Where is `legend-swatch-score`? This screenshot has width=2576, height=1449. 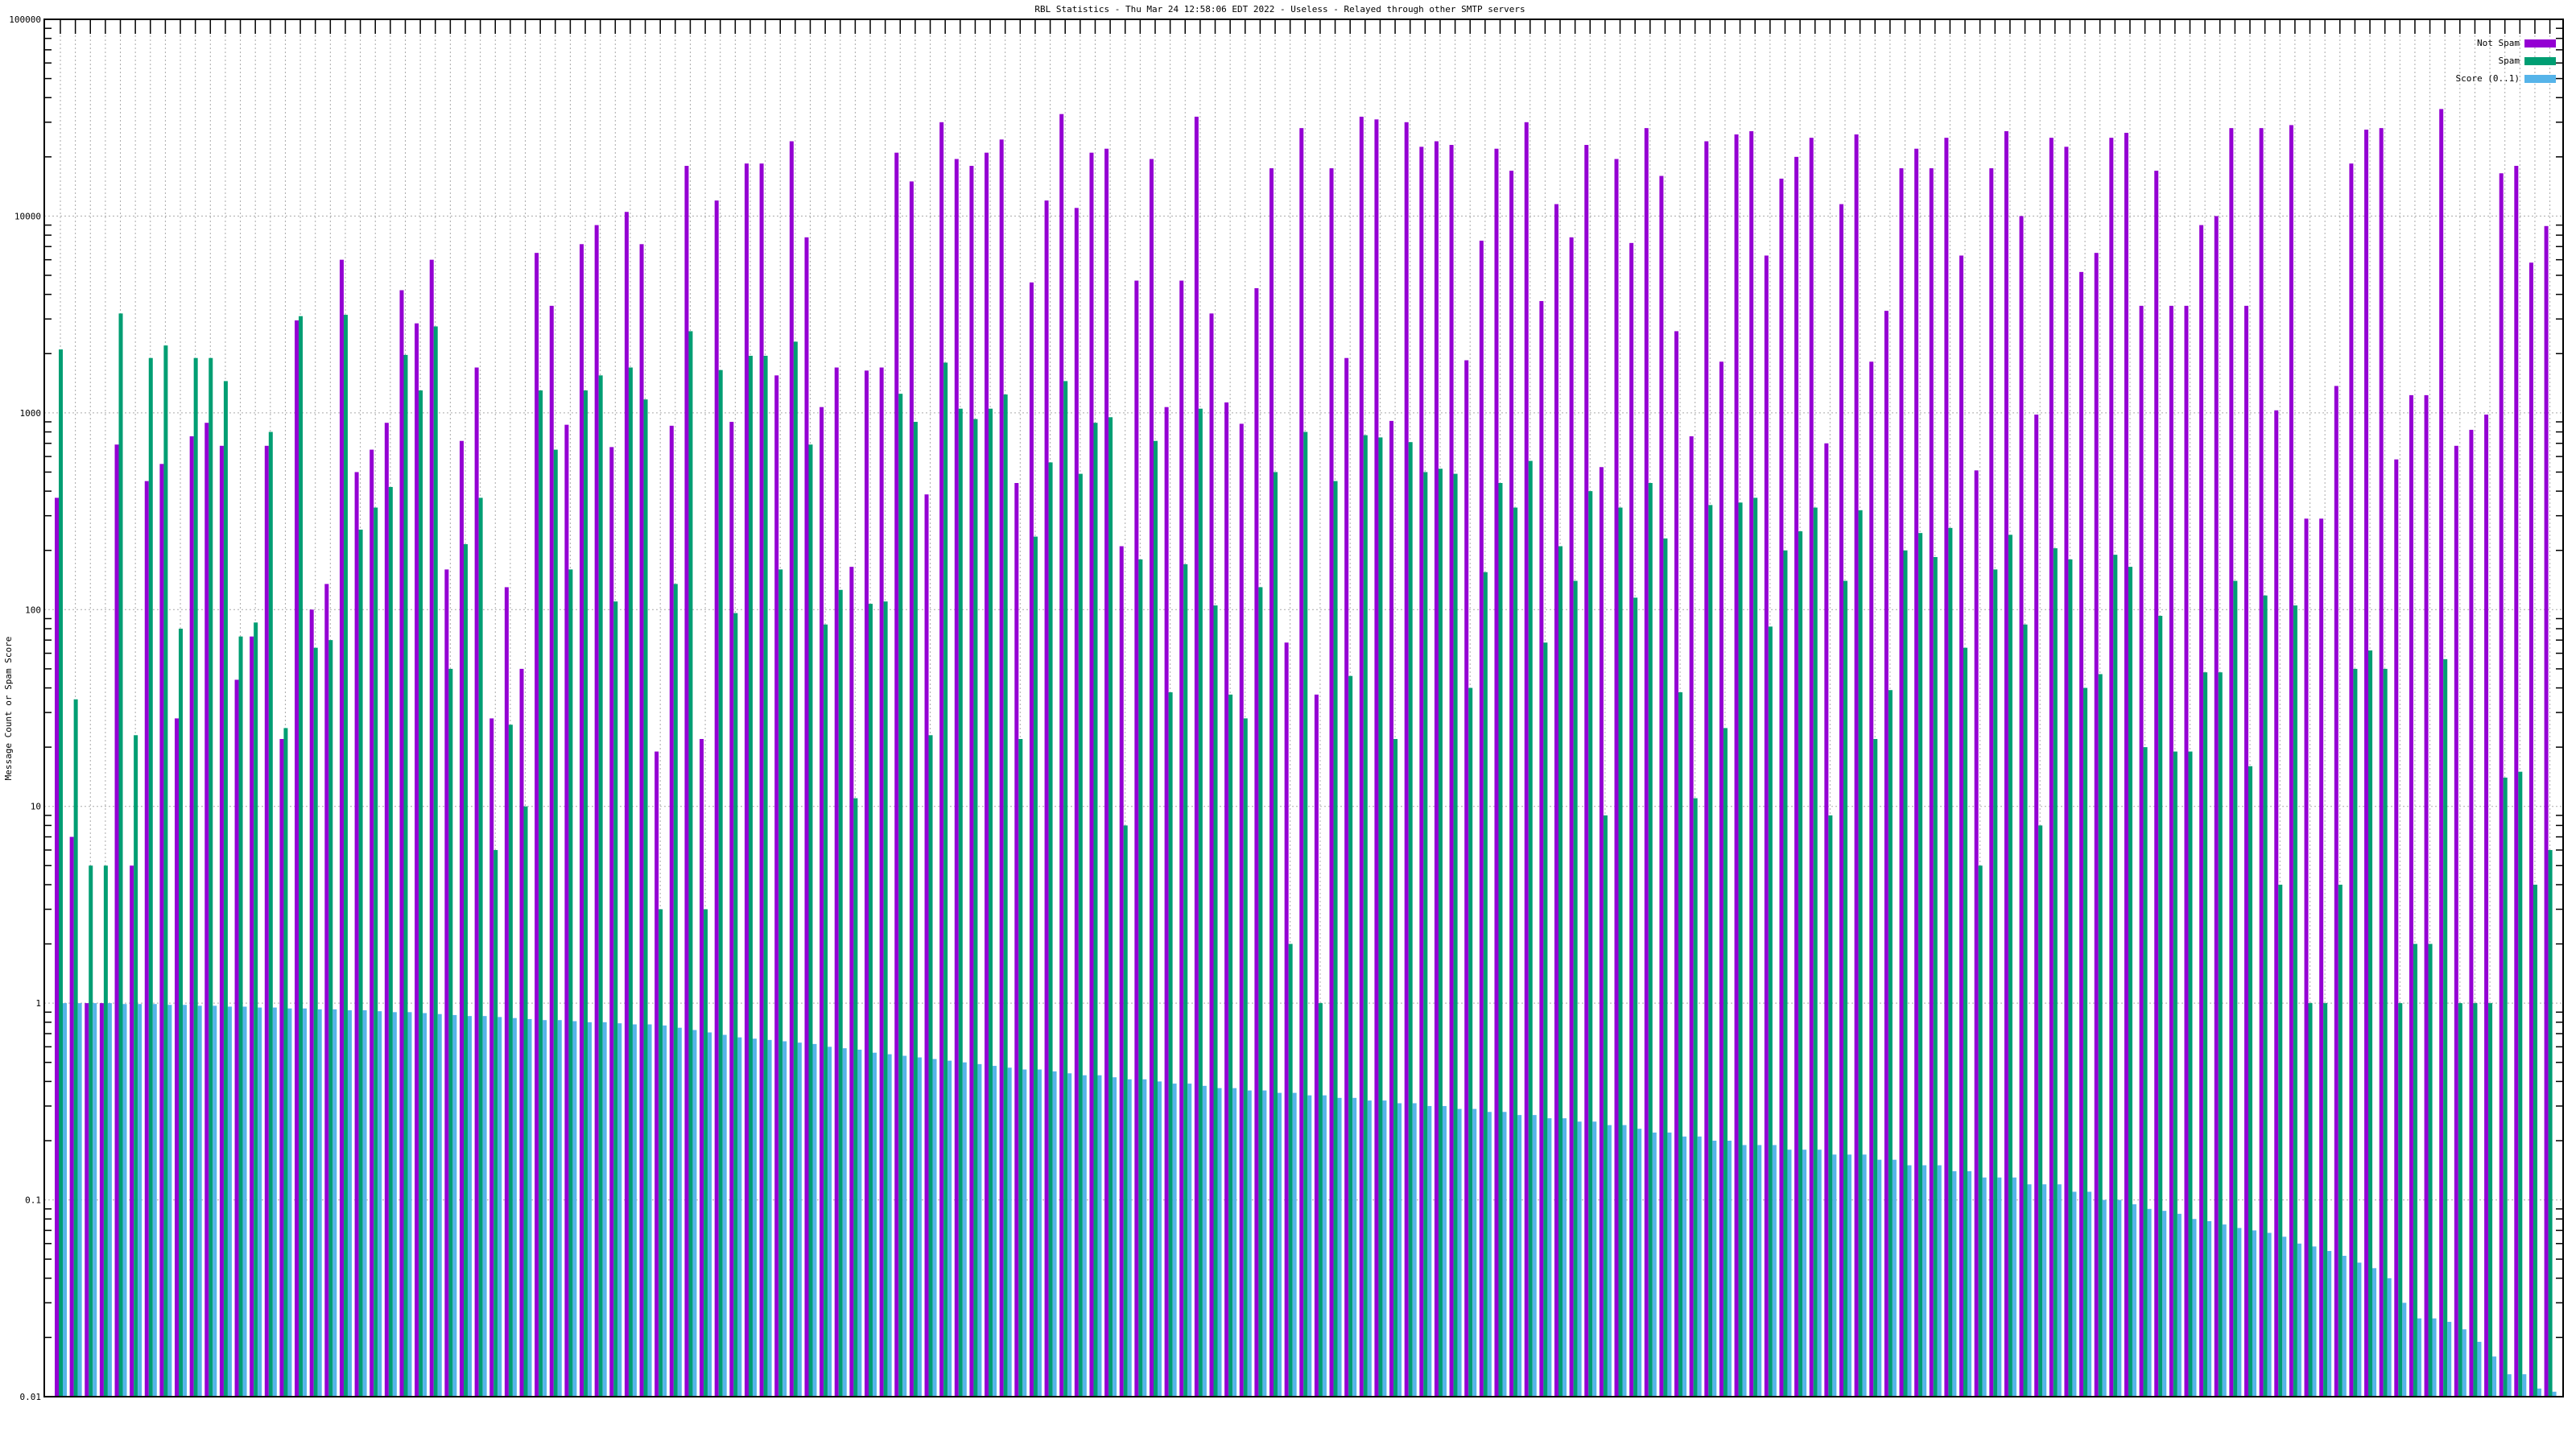 legend-swatch-score is located at coordinates (2540, 79).